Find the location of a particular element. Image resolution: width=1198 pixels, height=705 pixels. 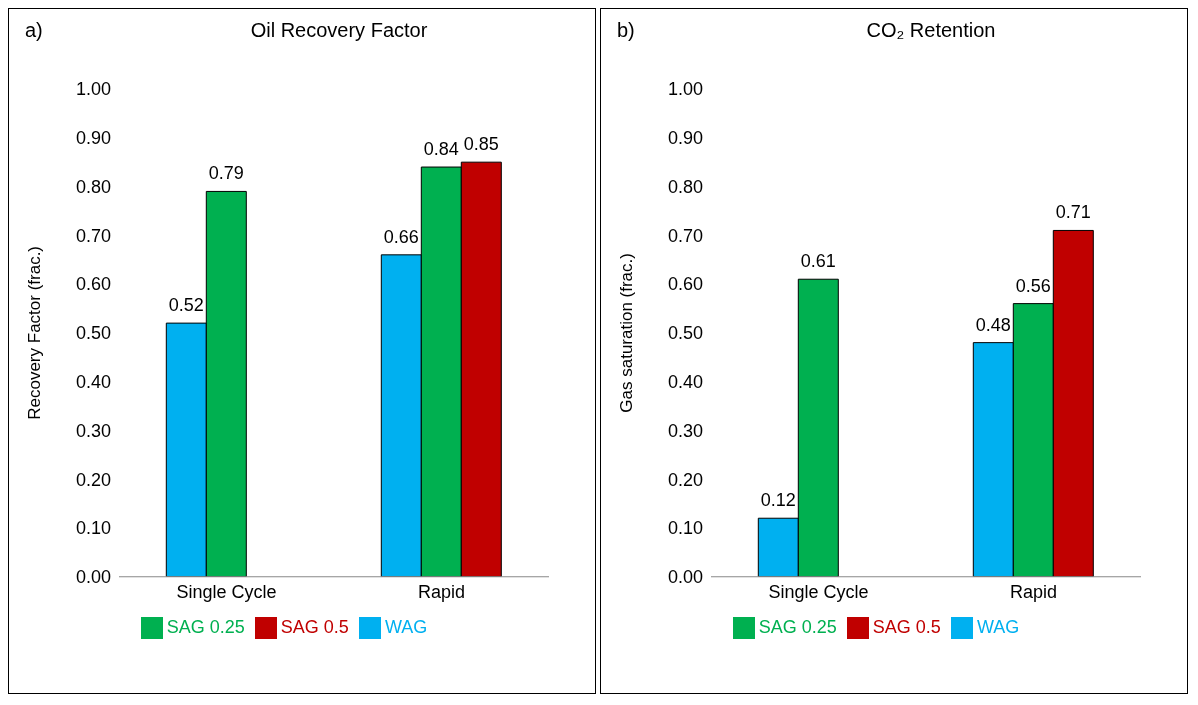

text: b) is located at coordinates (626, 30).